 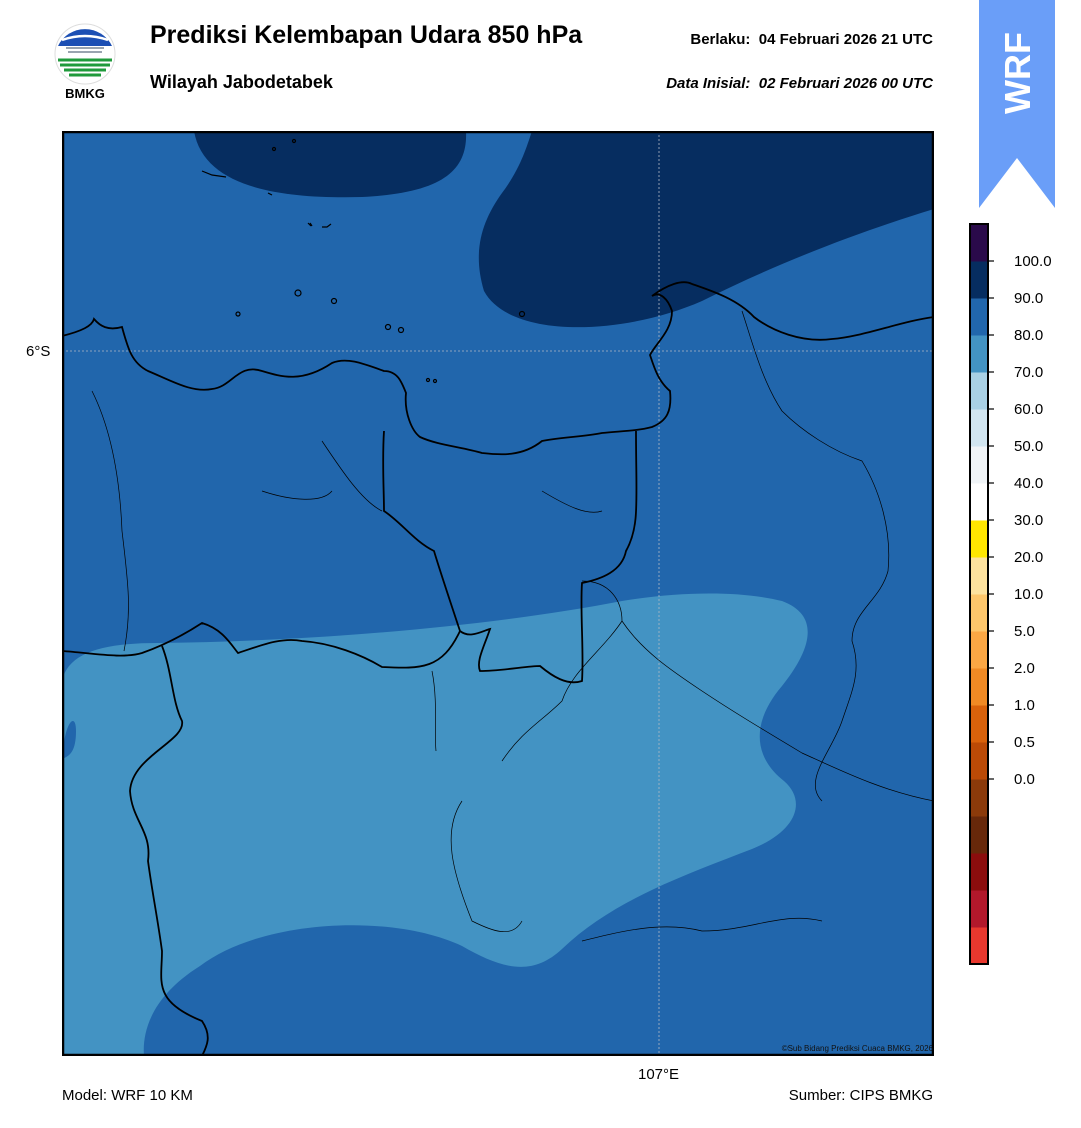 I want to click on colorbar-tick-label: 60.0, so click(x=1028, y=409).